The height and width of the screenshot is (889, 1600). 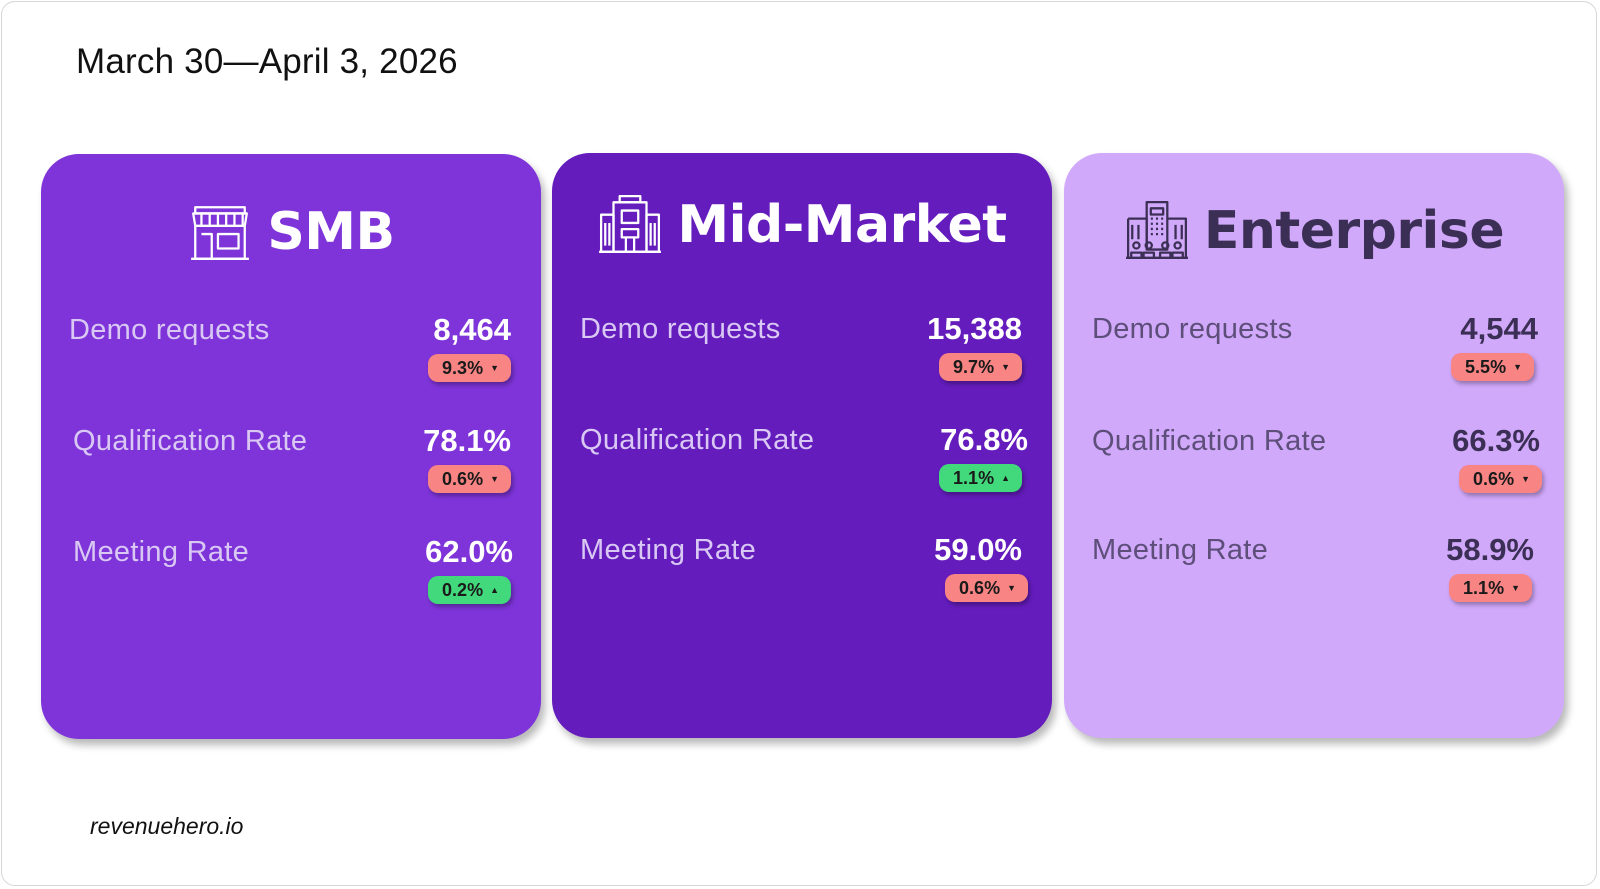 What do you see at coordinates (220, 233) in the screenshot?
I see `storefront-icon` at bounding box center [220, 233].